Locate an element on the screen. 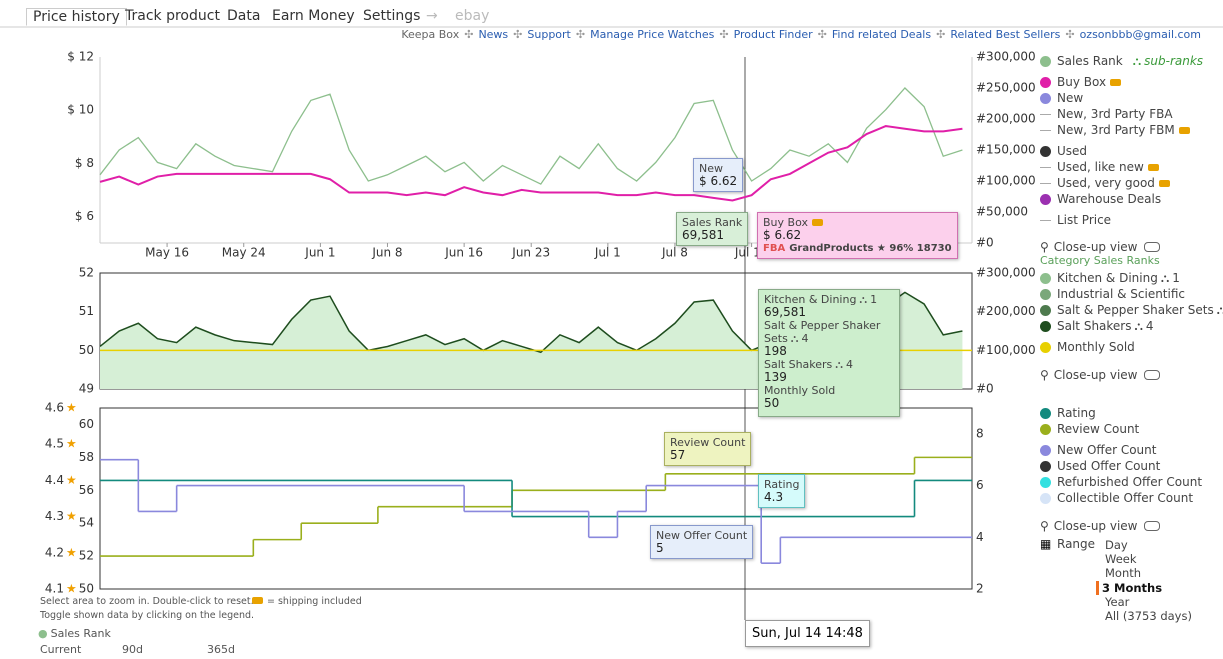 The height and width of the screenshot is (659, 1223). tab: ebay is located at coordinates (472, 16).